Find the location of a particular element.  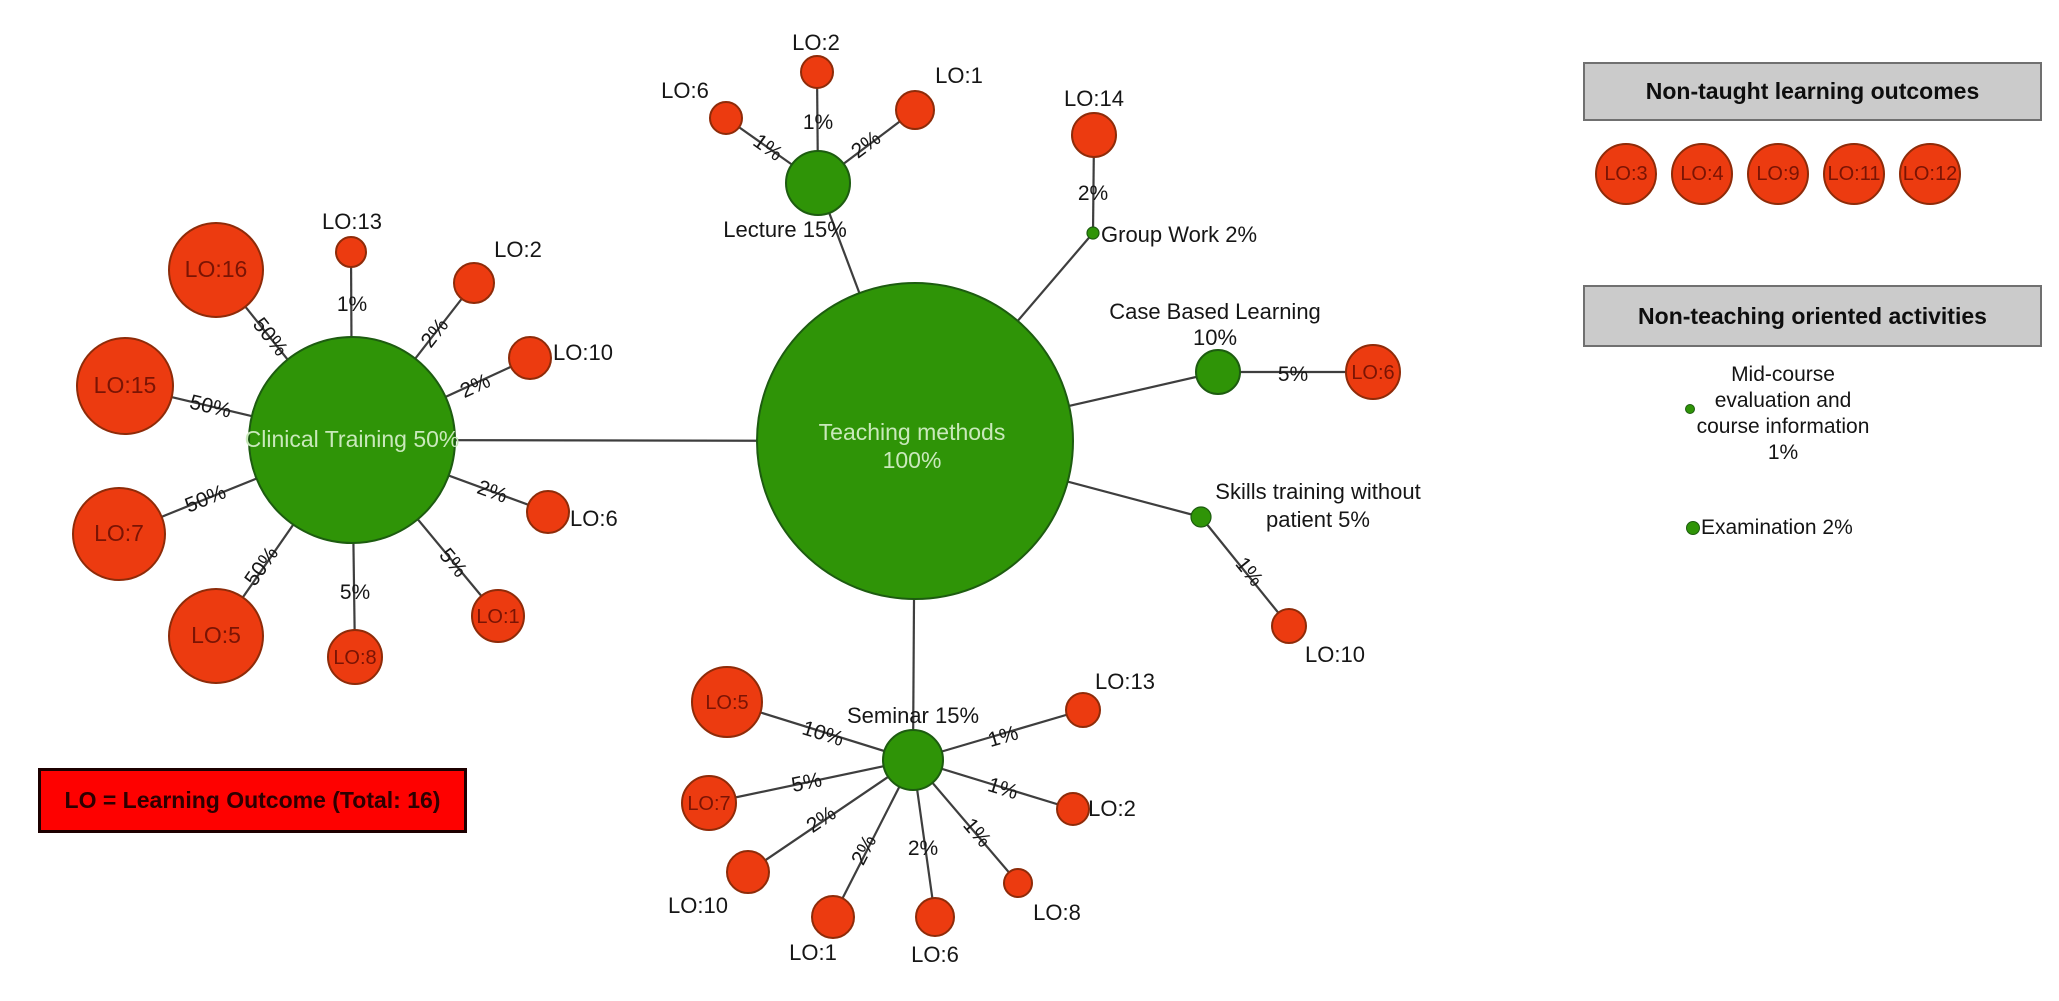

non-taught-outcome-lo-4: LO:4 is located at coordinates (1702, 174).